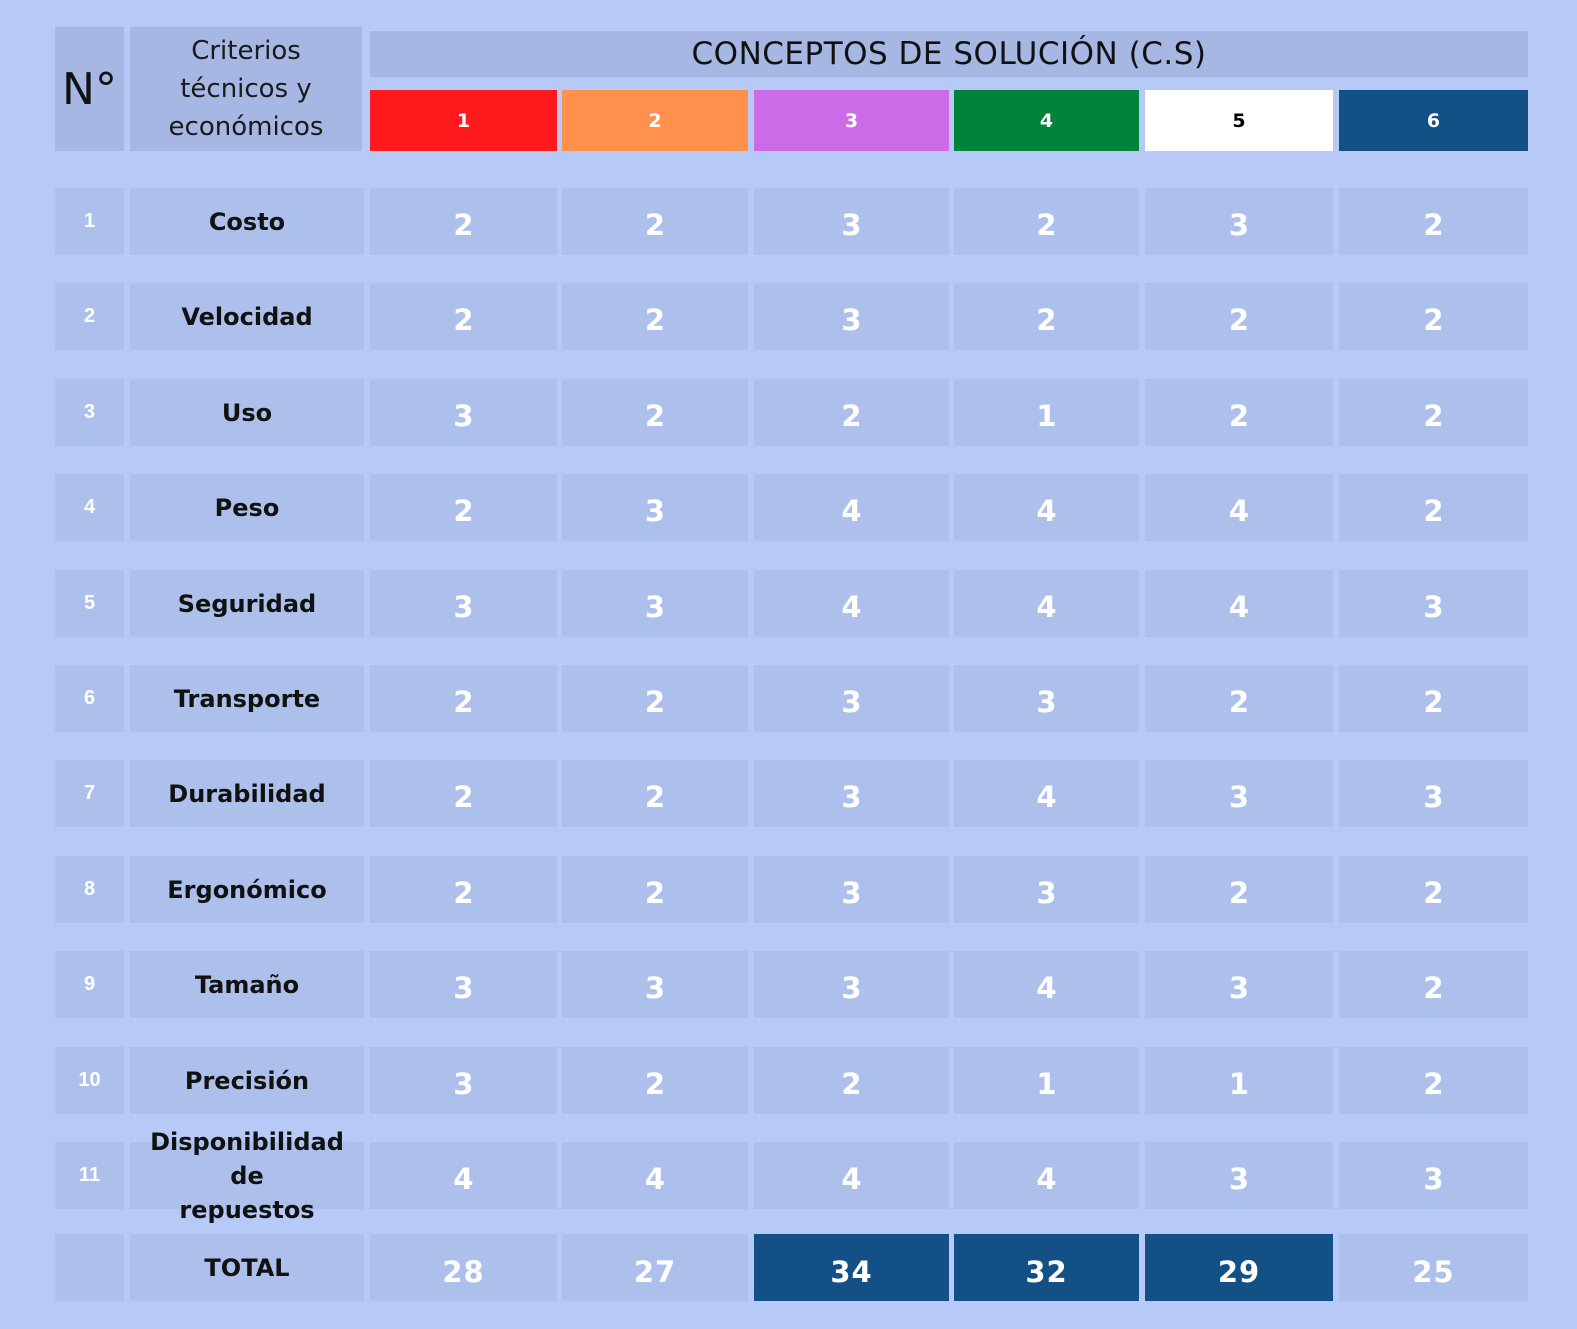  What do you see at coordinates (1046, 120) in the screenshot?
I see `concept-header-4: 4` at bounding box center [1046, 120].